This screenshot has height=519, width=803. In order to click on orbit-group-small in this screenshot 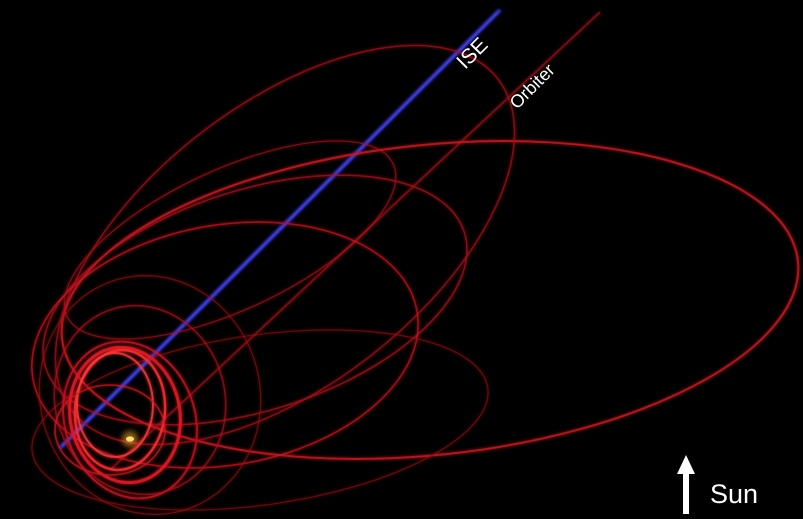, I will do `click(150, 395)`.